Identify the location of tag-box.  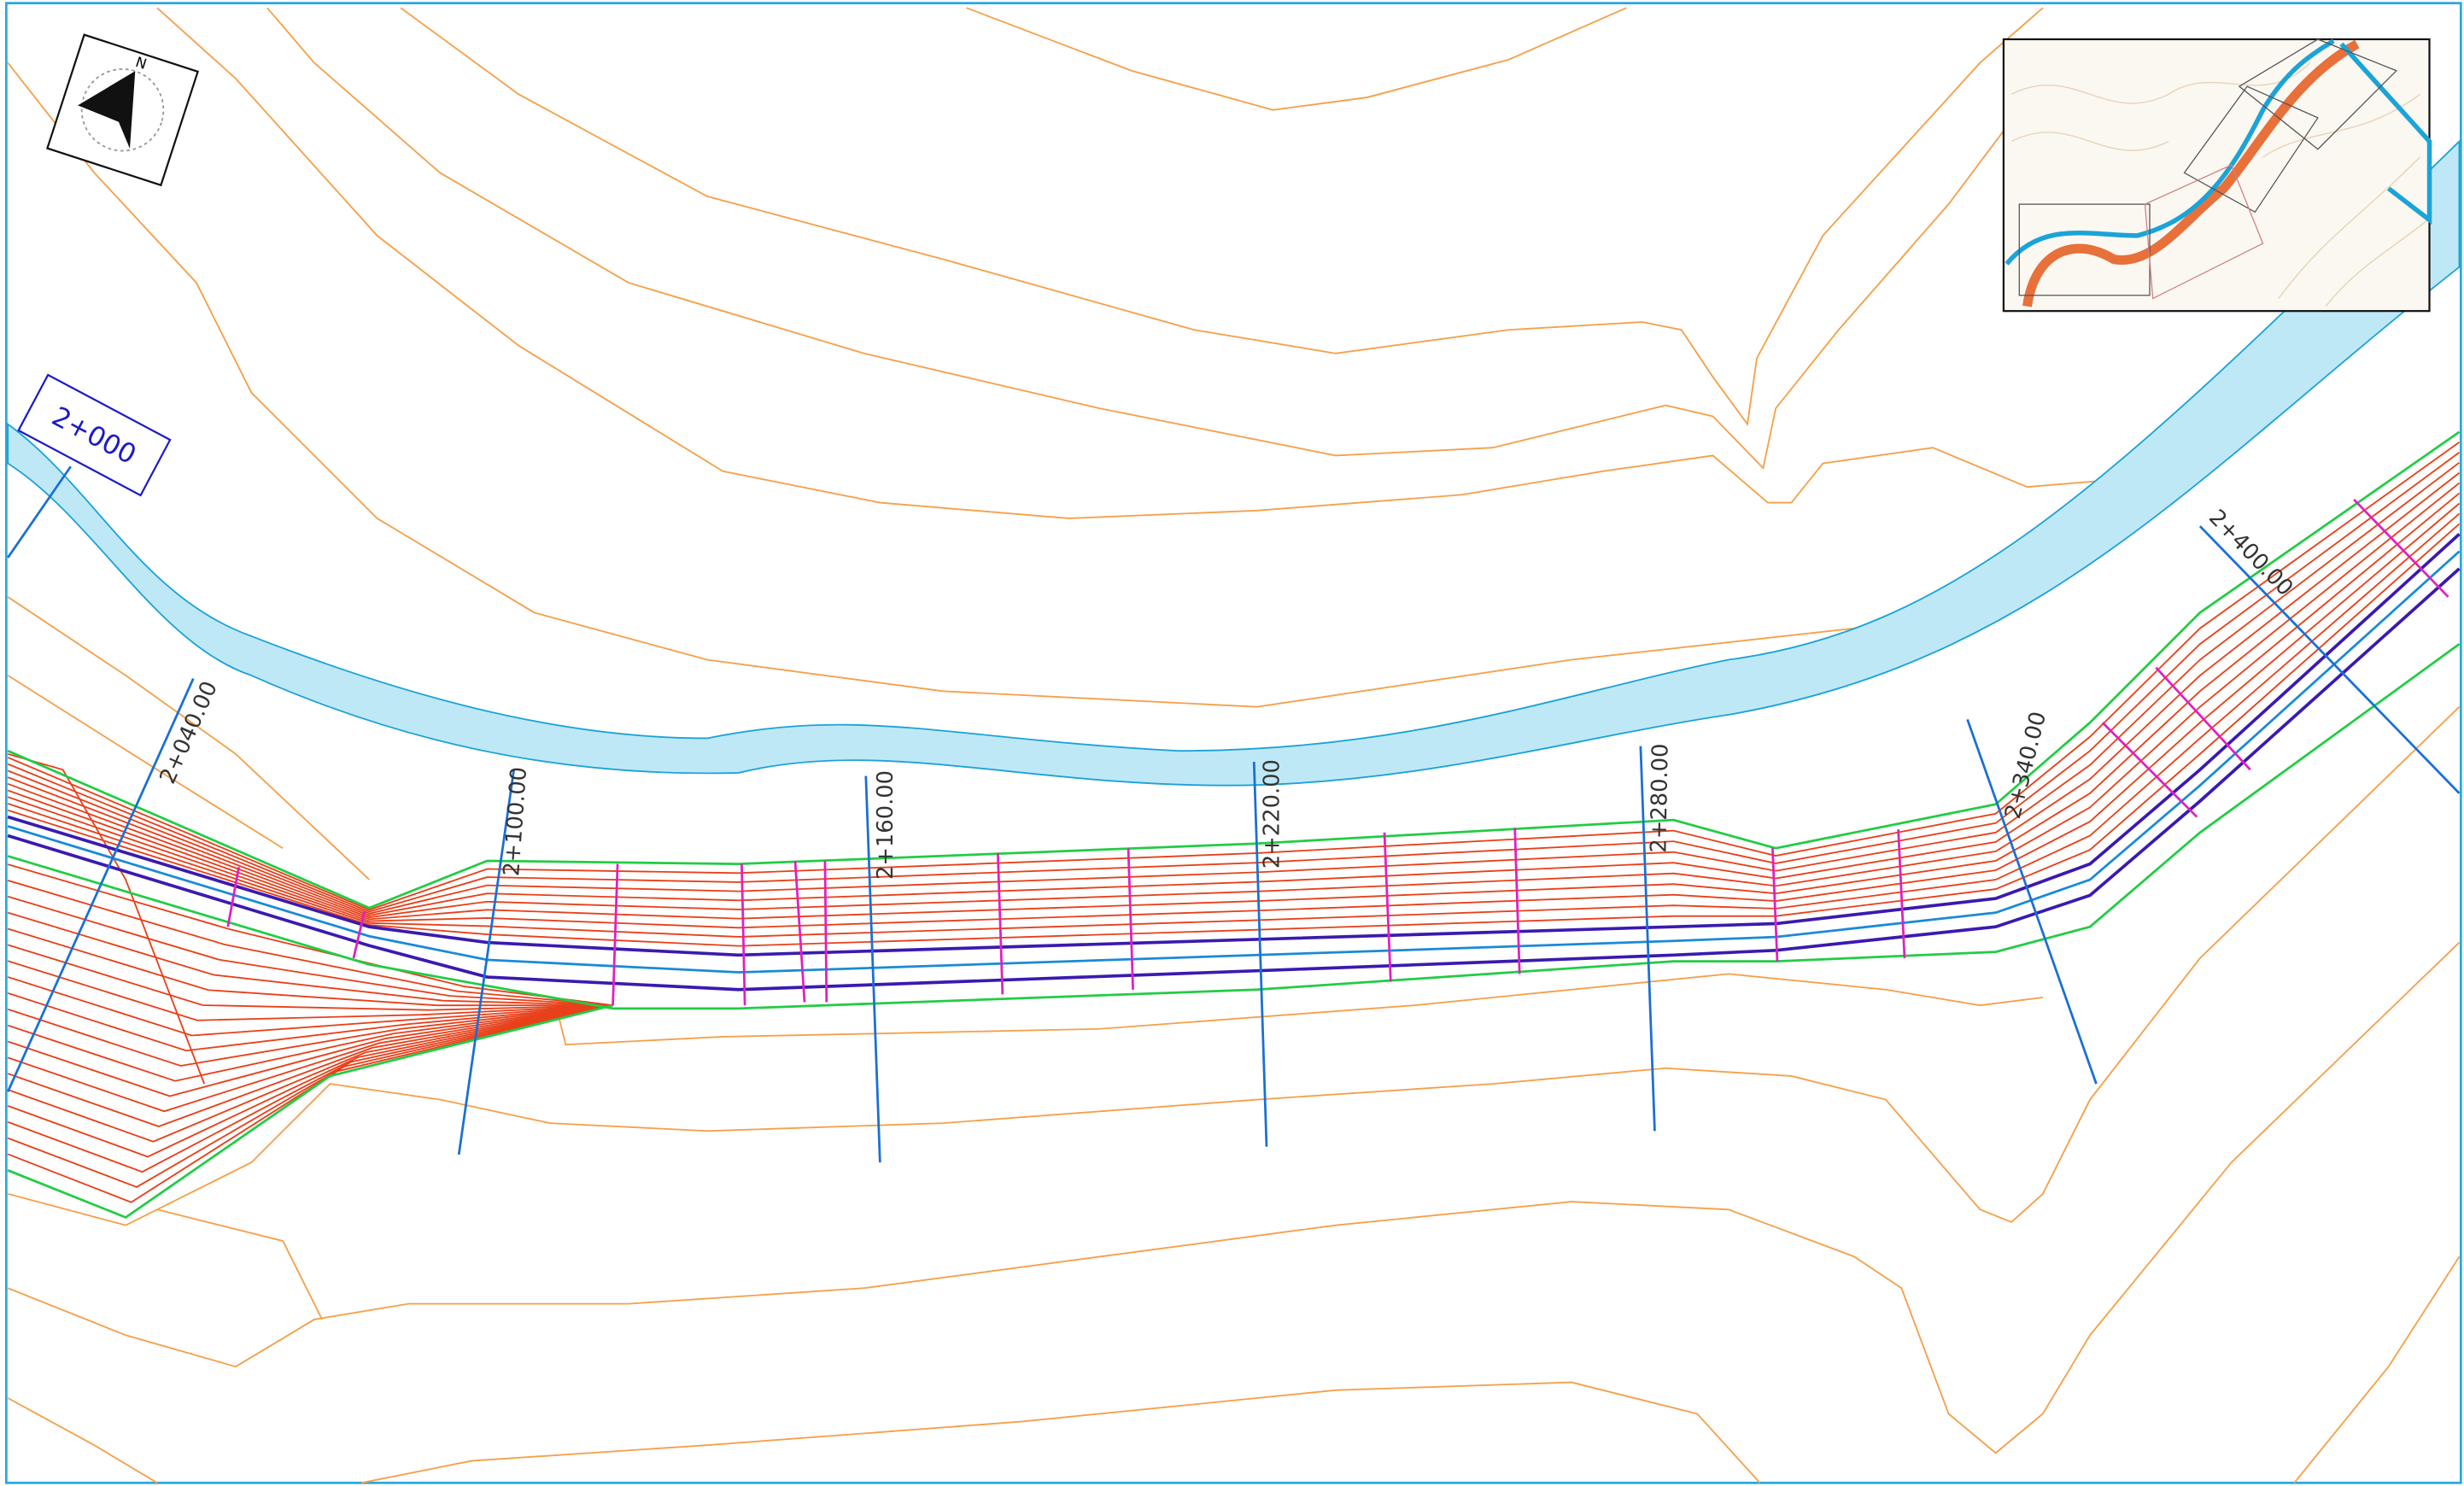
(94, 435).